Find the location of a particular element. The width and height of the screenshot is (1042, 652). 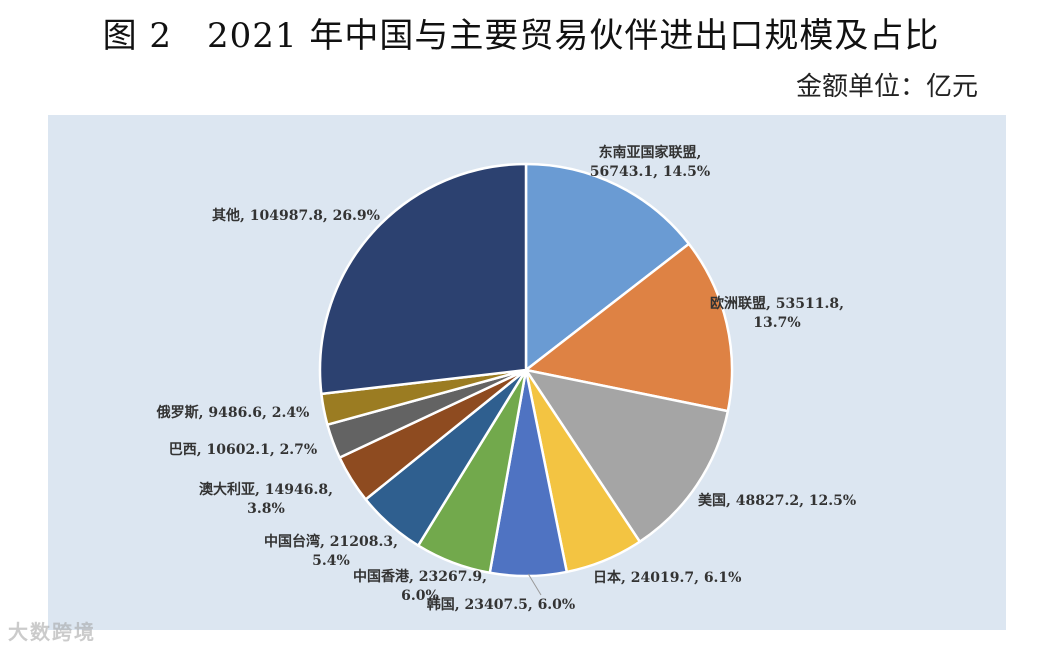

slice-label-line: 5.4% is located at coordinates (331, 561).